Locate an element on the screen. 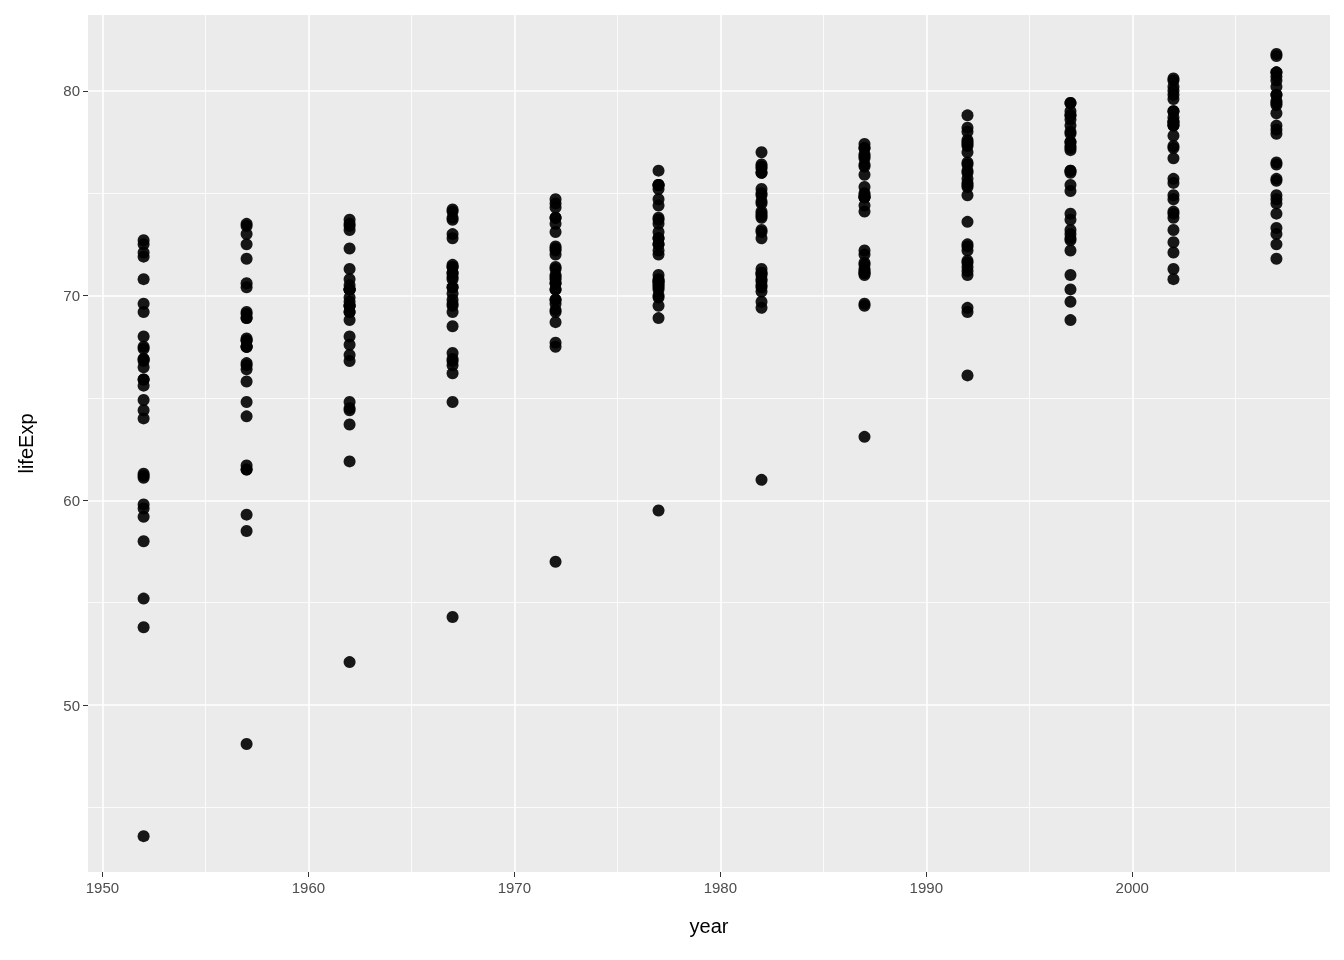 The image size is (1344, 960). x-tick-label: 1990 is located at coordinates (926, 887).